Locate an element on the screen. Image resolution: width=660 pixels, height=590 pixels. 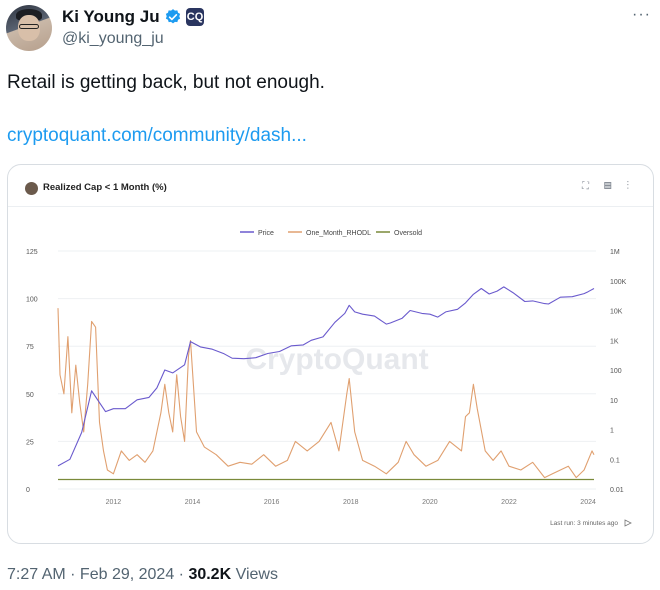
run-play-icon is located at coordinates (628, 523).